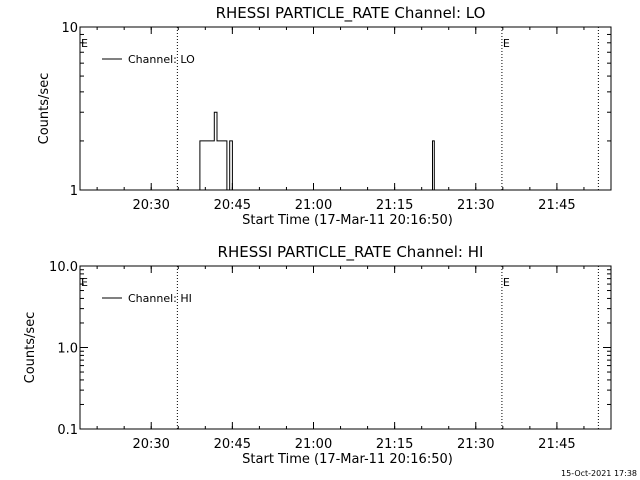  I want to click on chart-title: RHESSI PARTICLE_RATE Channel: HI, so click(351, 252).